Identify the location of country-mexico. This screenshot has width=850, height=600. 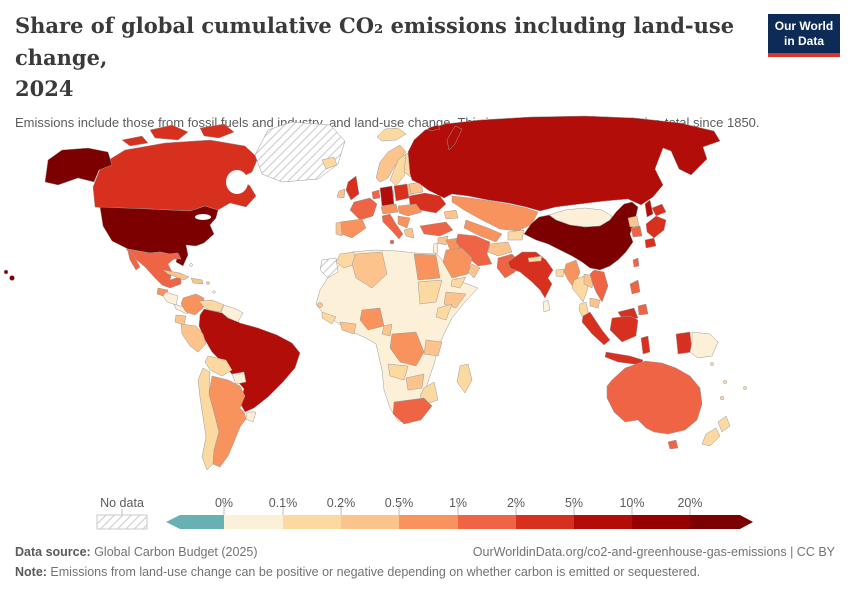
(153, 268).